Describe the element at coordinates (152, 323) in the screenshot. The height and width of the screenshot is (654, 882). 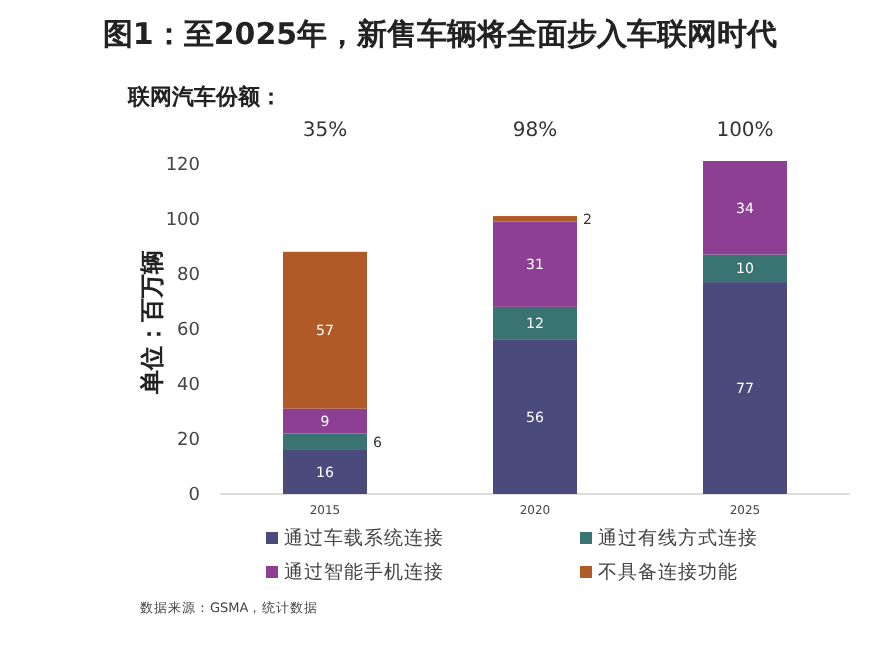
I see `y-axis-title: 单位：百万辆` at that location.